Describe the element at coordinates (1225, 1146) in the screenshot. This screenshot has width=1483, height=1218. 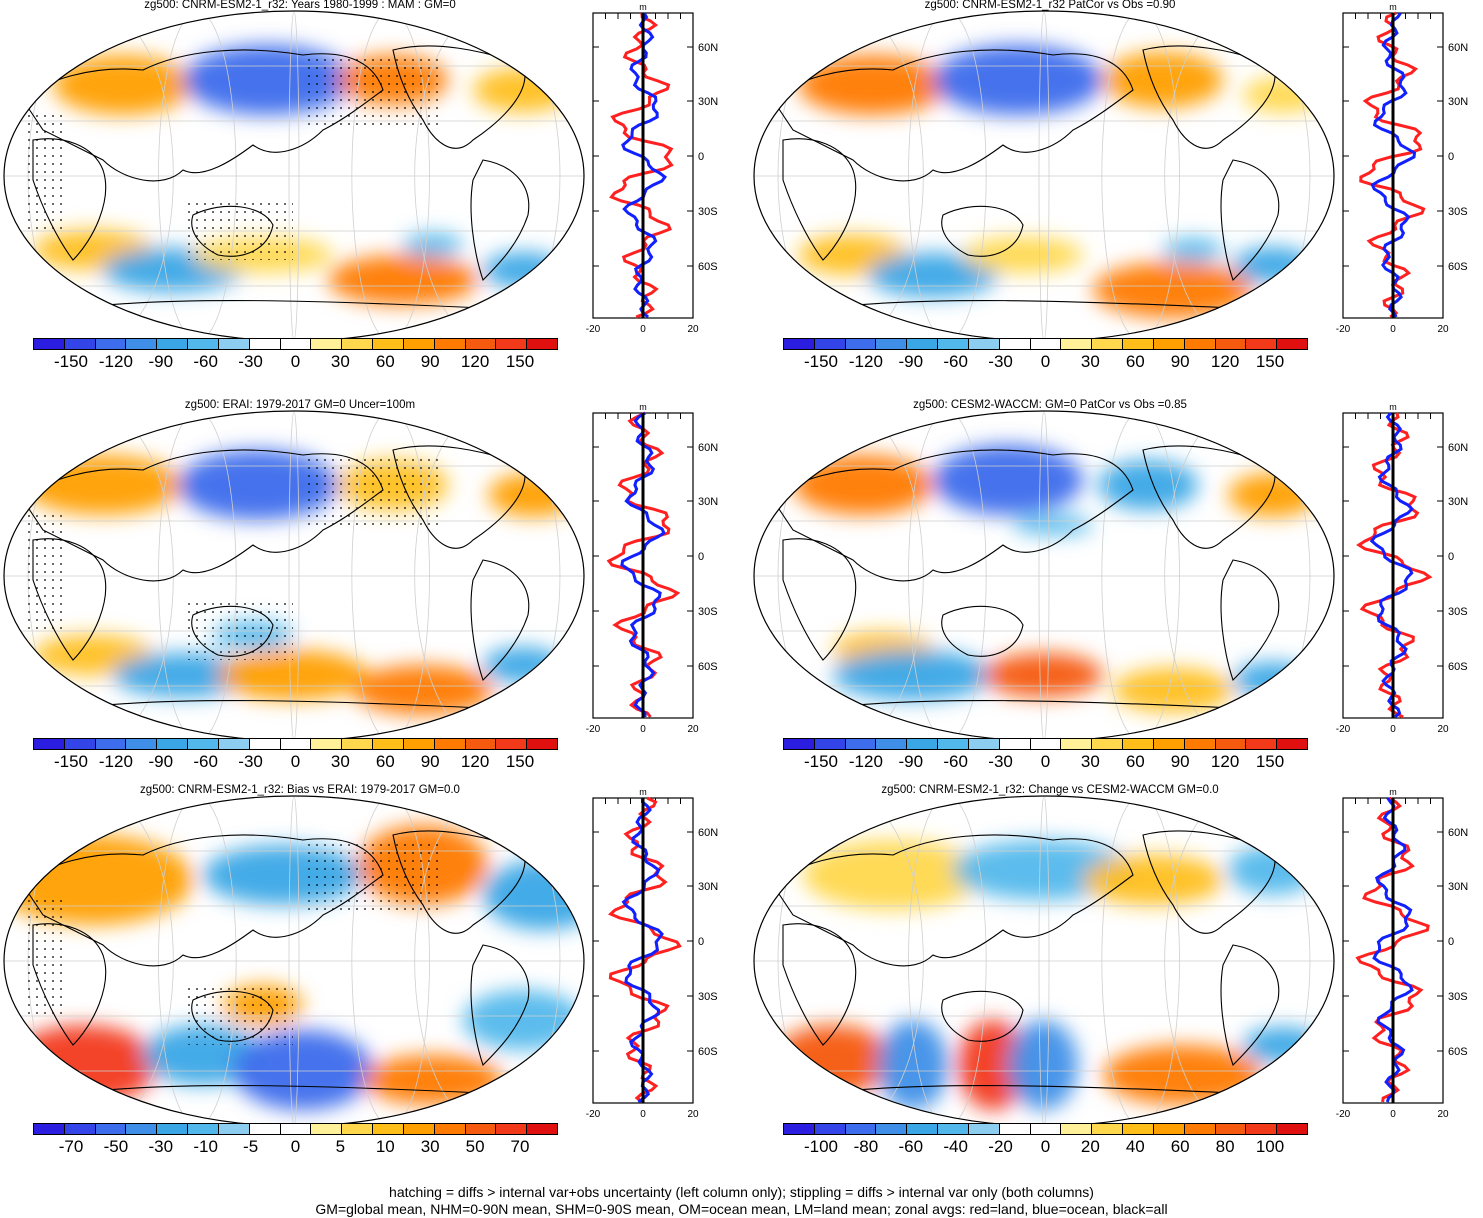
I see `colorbar-tick-label: 80` at that location.